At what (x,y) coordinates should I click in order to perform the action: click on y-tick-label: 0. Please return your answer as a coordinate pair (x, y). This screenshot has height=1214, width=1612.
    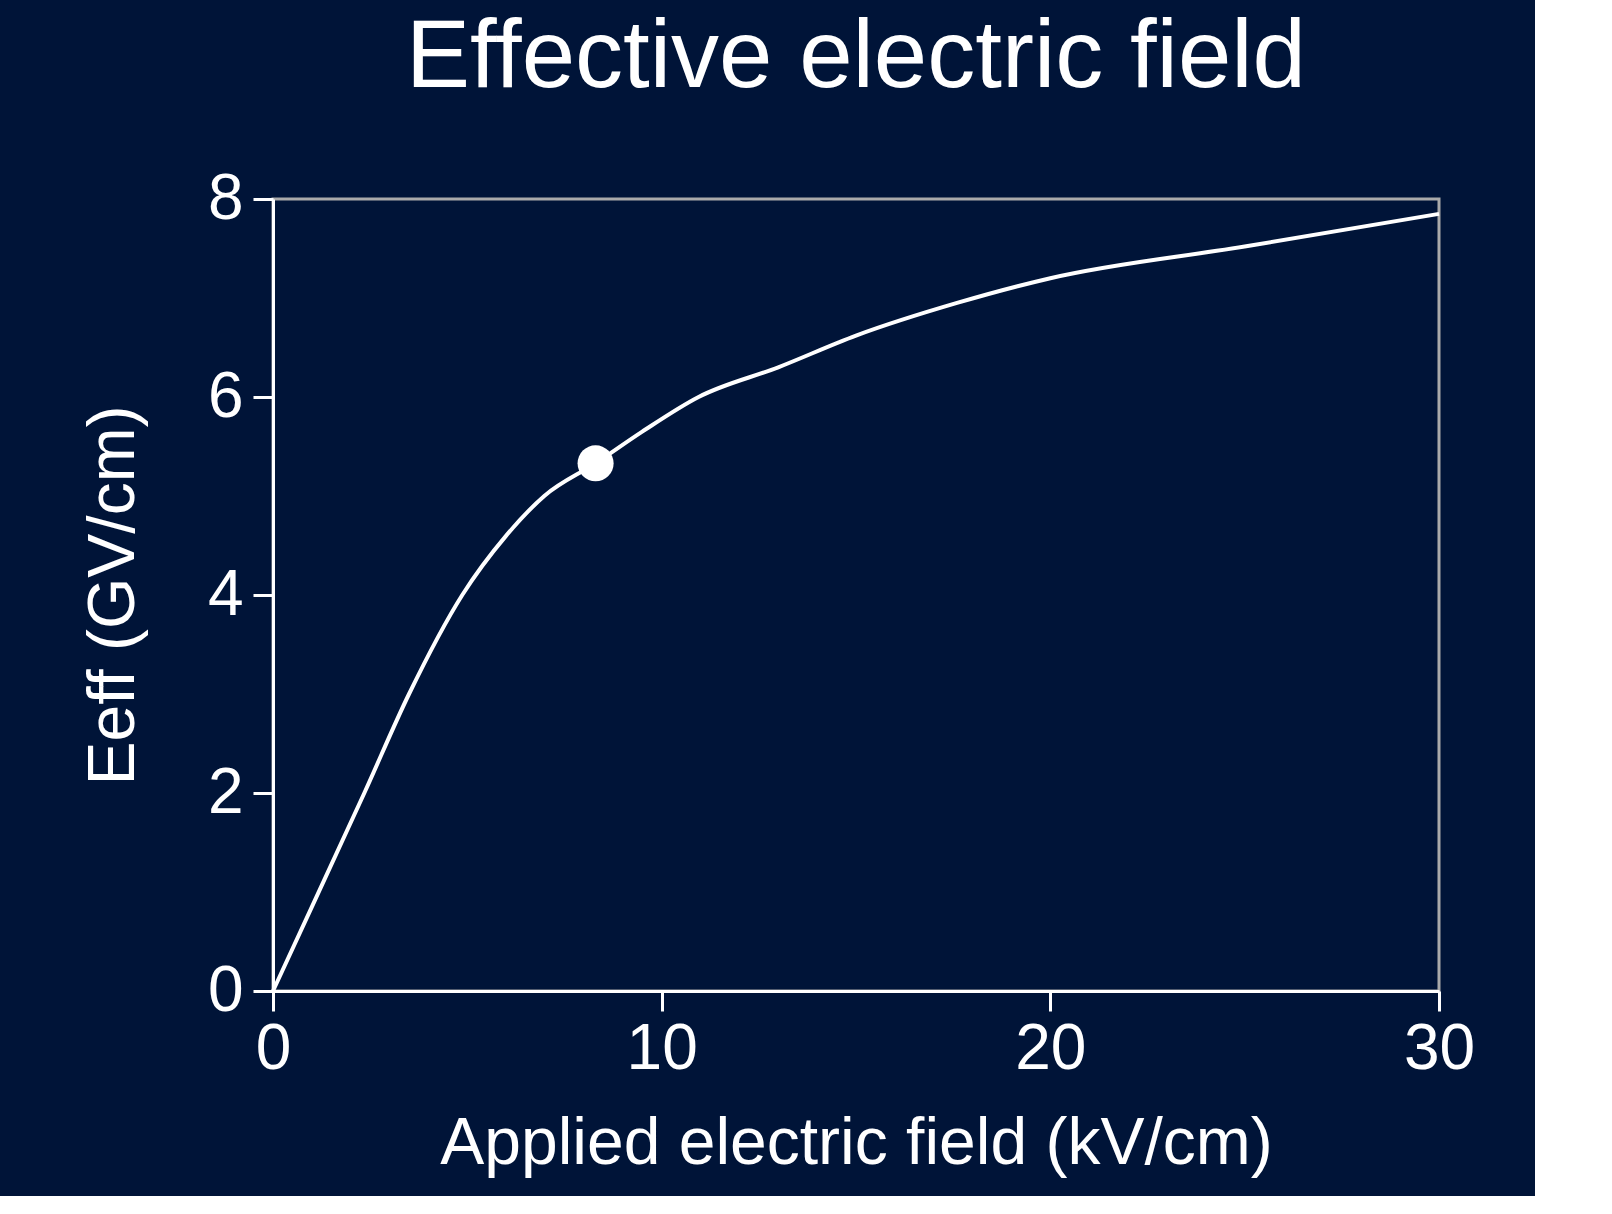
    Looking at the image, I should click on (225, 988).